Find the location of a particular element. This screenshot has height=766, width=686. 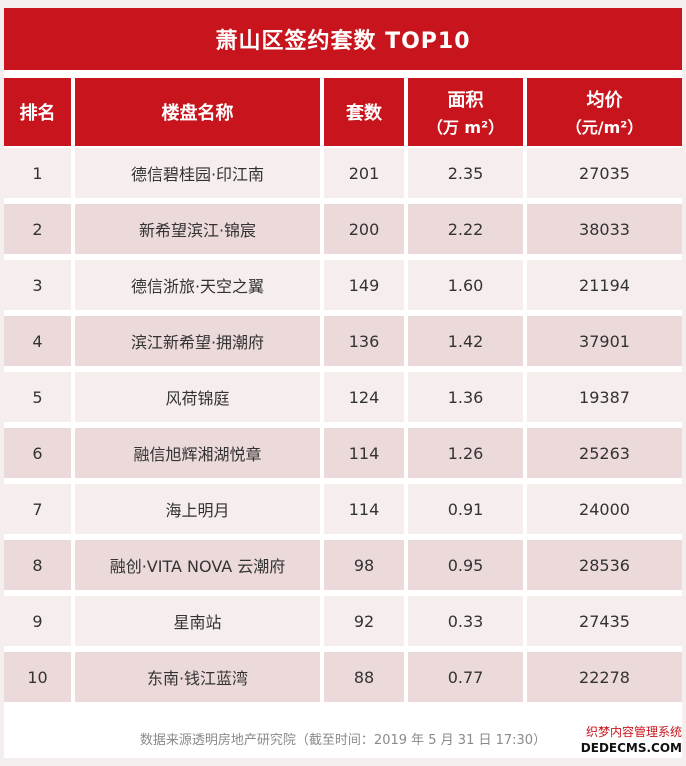

units-cell: 136 is located at coordinates (364, 341).